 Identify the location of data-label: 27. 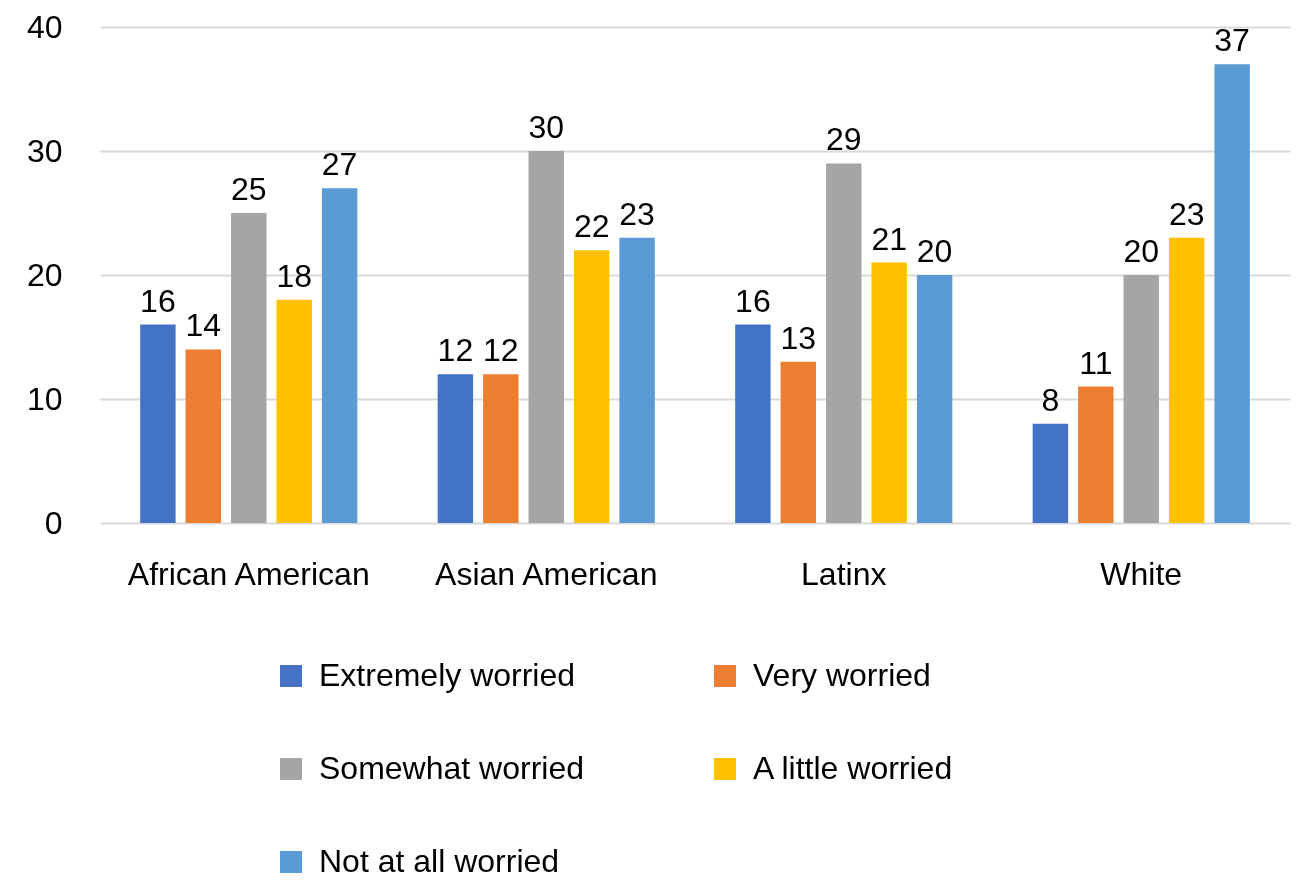
(339, 164).